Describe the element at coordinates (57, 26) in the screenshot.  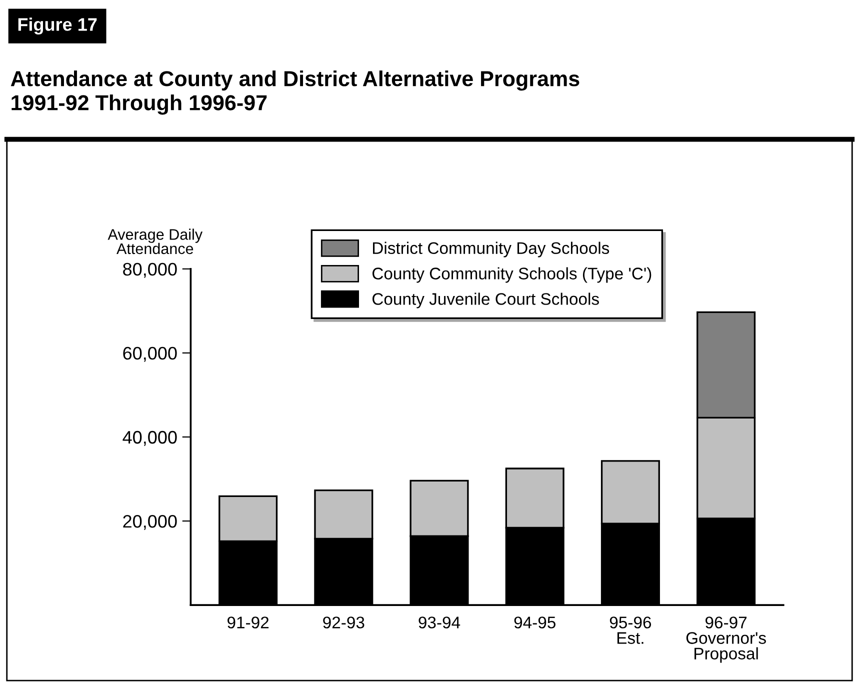
I see `caption: Figure 17` at that location.